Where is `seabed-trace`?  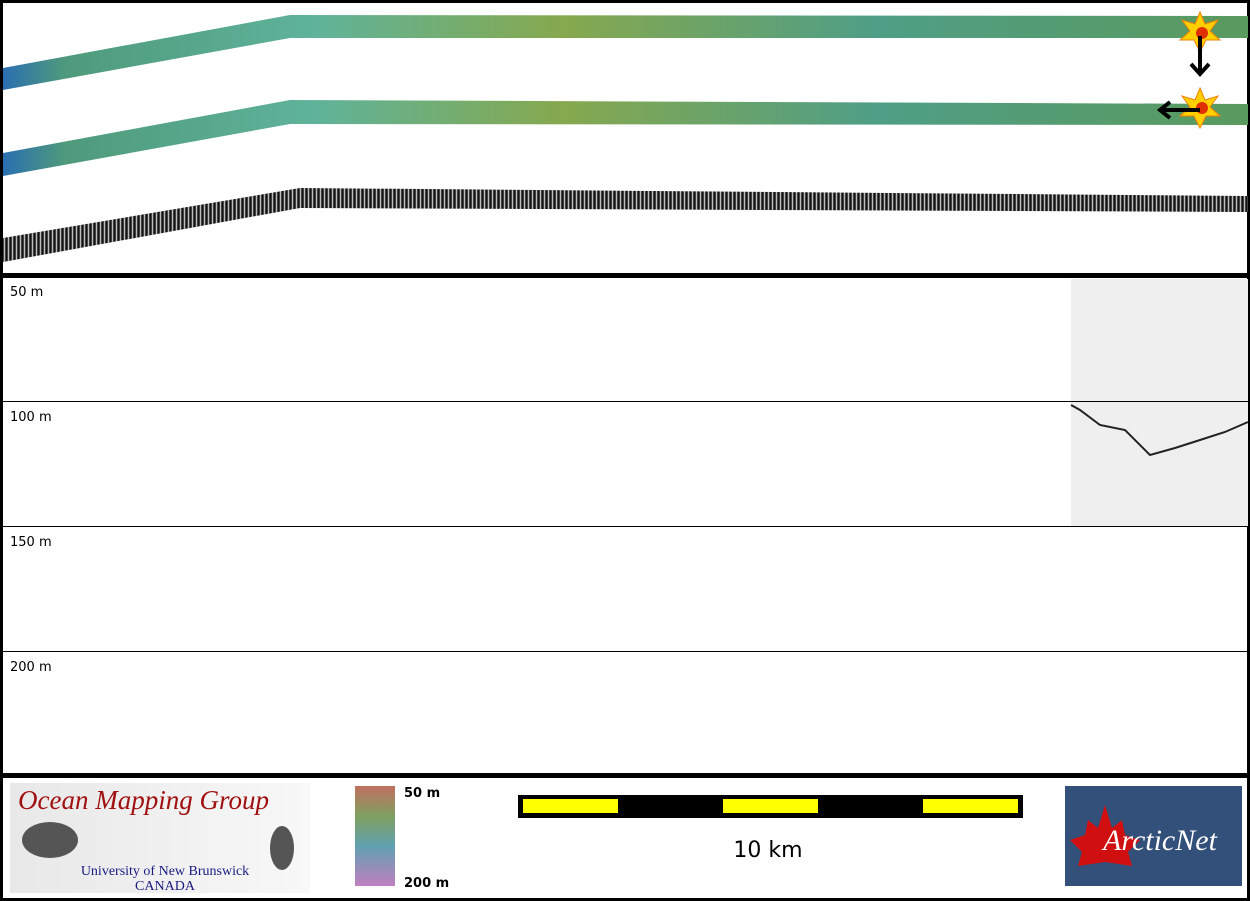
seabed-trace is located at coordinates (1159, 430).